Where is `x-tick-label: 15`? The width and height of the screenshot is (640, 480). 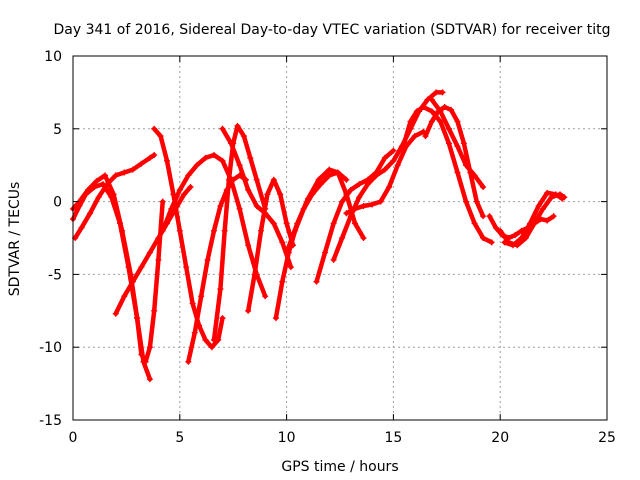 x-tick-label: 15 is located at coordinates (393, 438).